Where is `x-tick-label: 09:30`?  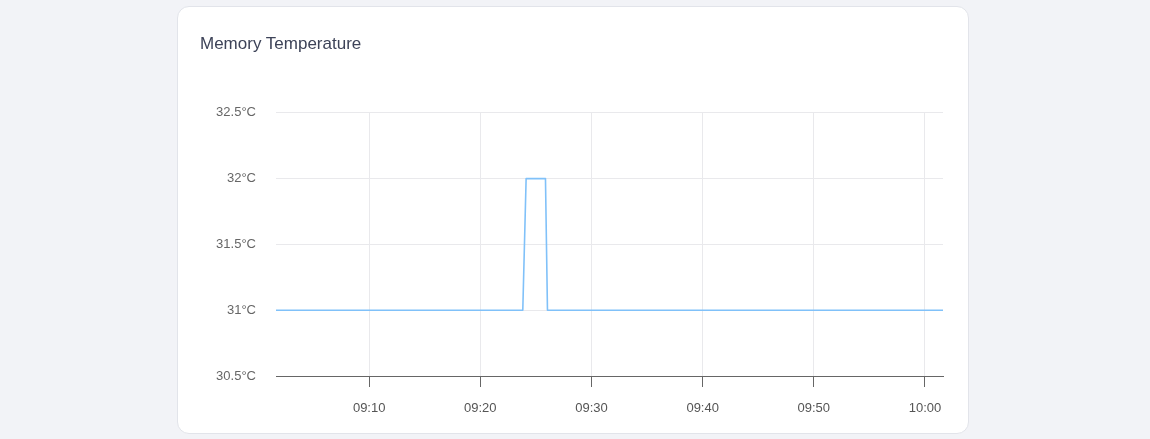 x-tick-label: 09:30 is located at coordinates (591, 408).